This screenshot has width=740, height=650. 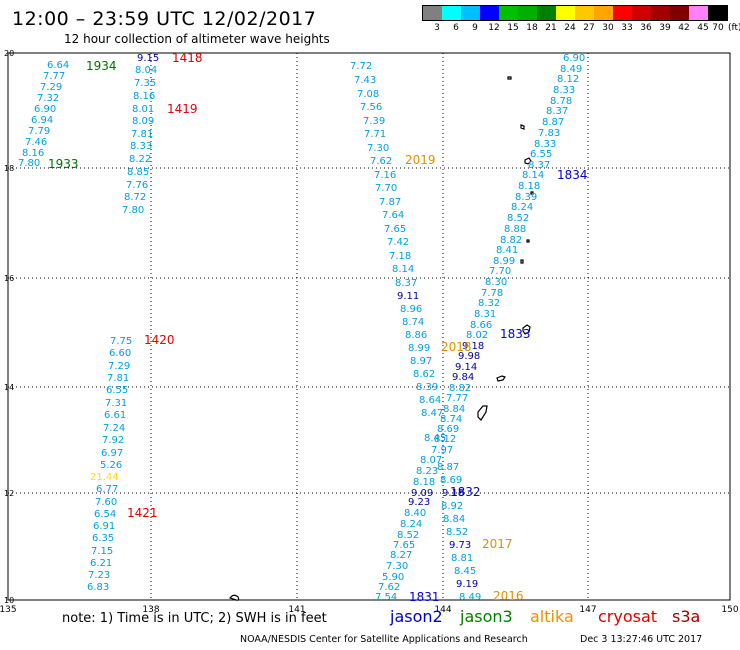 What do you see at coordinates (101, 563) in the screenshot?
I see `wave-height-label: 6.21` at bounding box center [101, 563].